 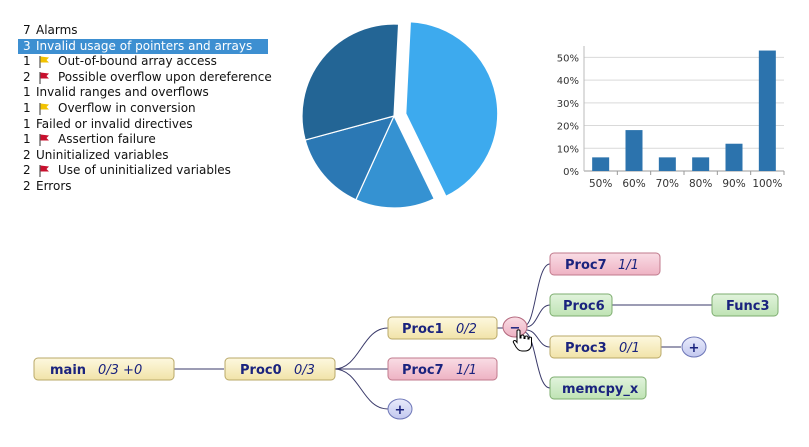 I want to click on y-tick-label: 20%, so click(x=568, y=127).